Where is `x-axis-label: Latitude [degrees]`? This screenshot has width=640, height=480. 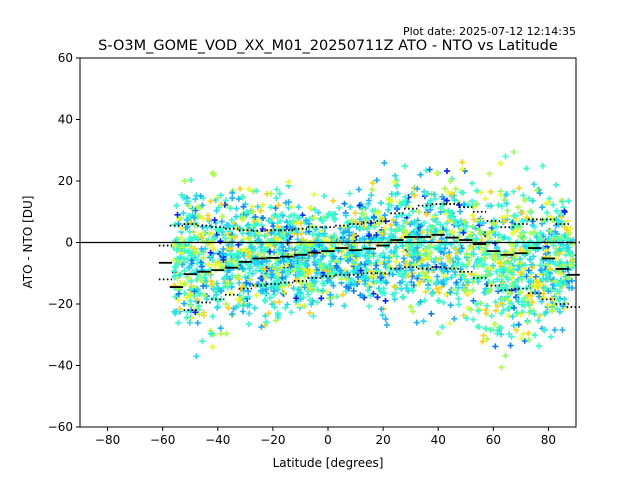 x-axis-label: Latitude [degrees] is located at coordinates (328, 463).